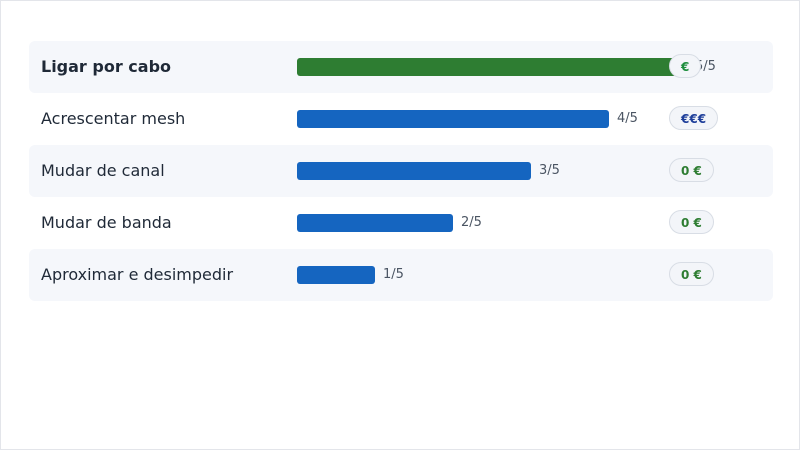 The image size is (800, 450). What do you see at coordinates (103, 170) in the screenshot?
I see `category-label: Mudar de canal` at bounding box center [103, 170].